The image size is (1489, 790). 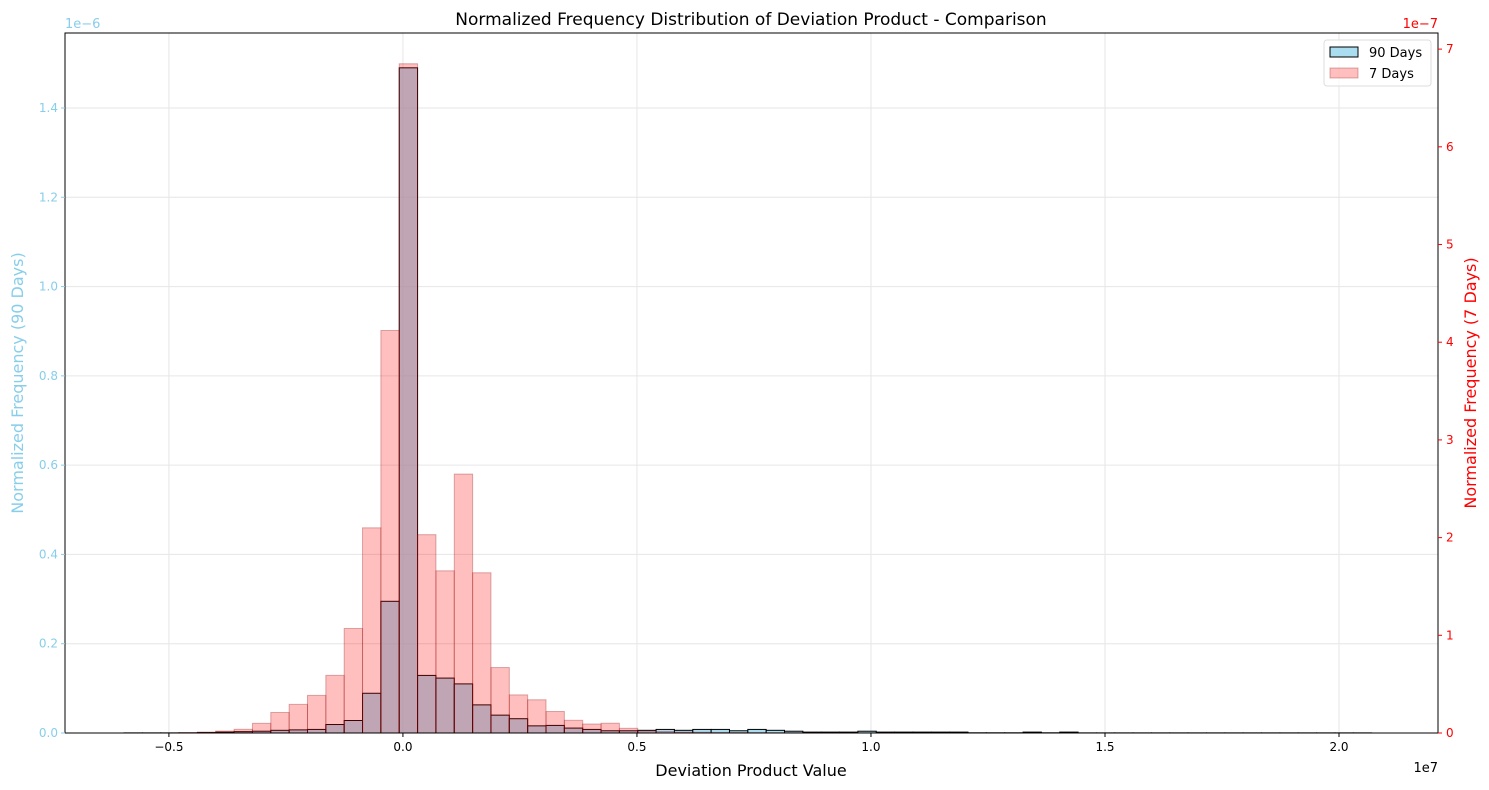 I want to click on right-tick-label: 6, so click(x=1450, y=147).